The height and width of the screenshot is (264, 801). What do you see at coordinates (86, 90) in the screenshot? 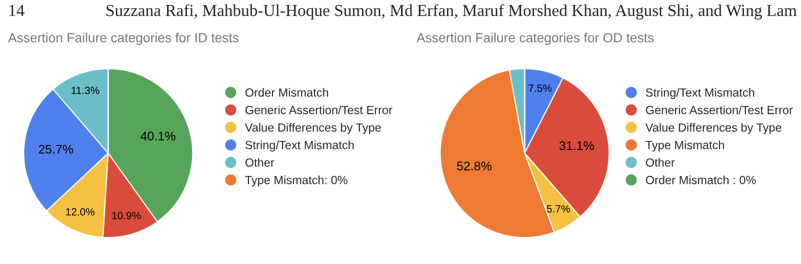
I see `data-label: 11.3%` at bounding box center [86, 90].